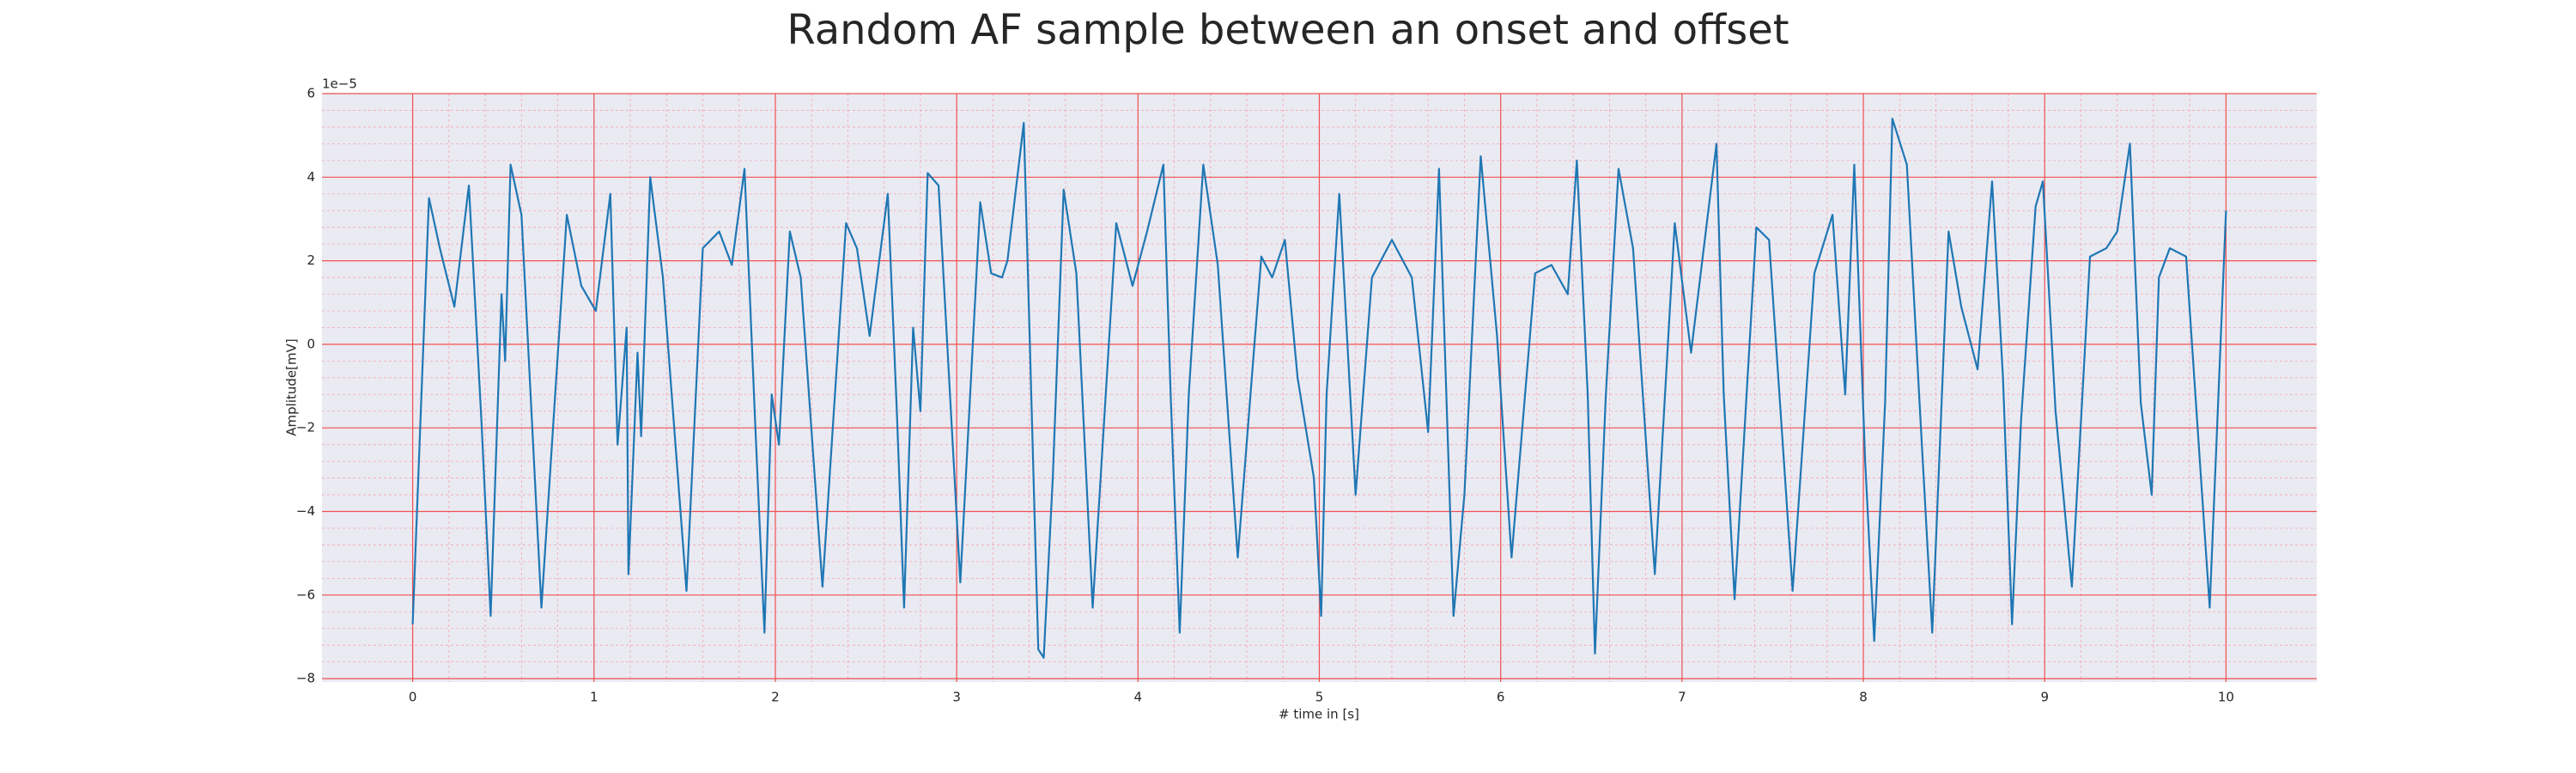  I want to click on y-tick-label: 4, so click(311, 177).